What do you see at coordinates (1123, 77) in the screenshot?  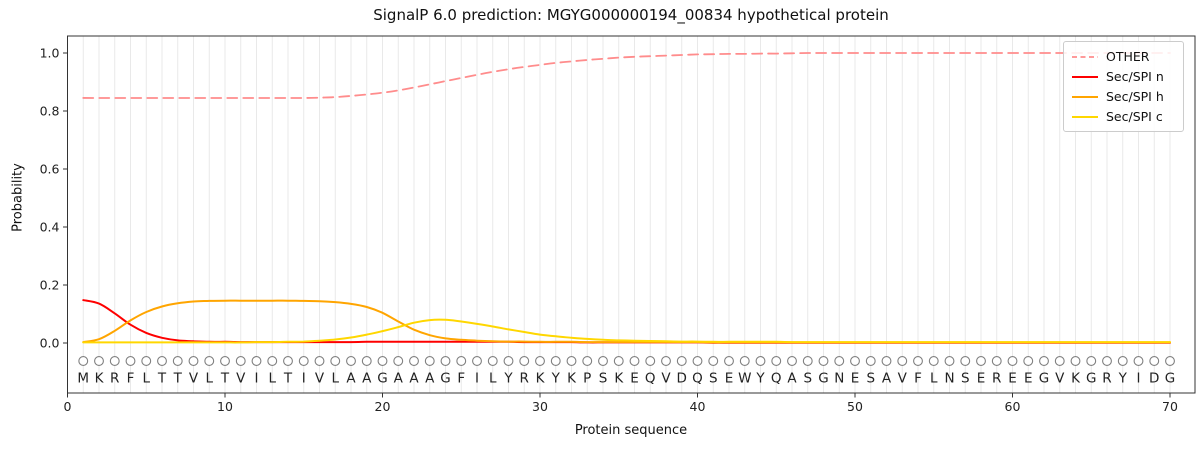 I see `legend-entry-sec-spi-n: Sec/SPI n` at bounding box center [1123, 77].